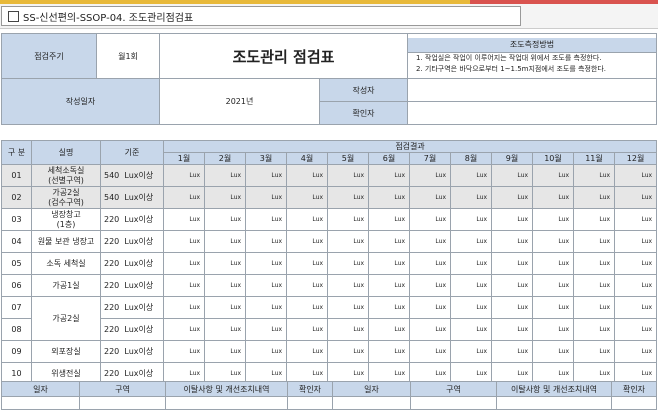  What do you see at coordinates (239, 101) in the screenshot?
I see `date-value: 2021년` at bounding box center [239, 101].